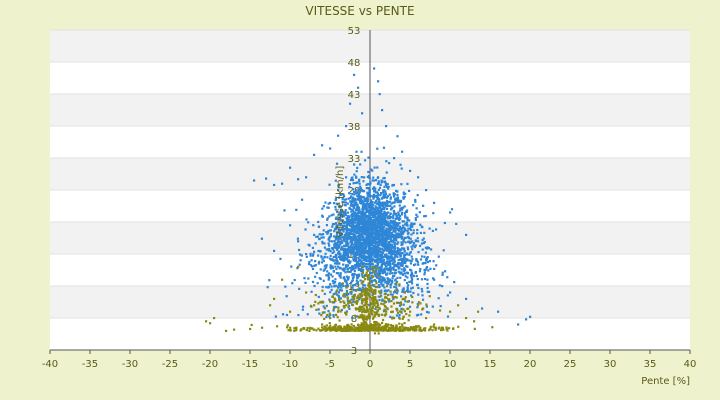 The width and height of the screenshot is (720, 400). What do you see at coordinates (354, 63) in the screenshot?
I see `y-tick-label: 48` at bounding box center [354, 63].